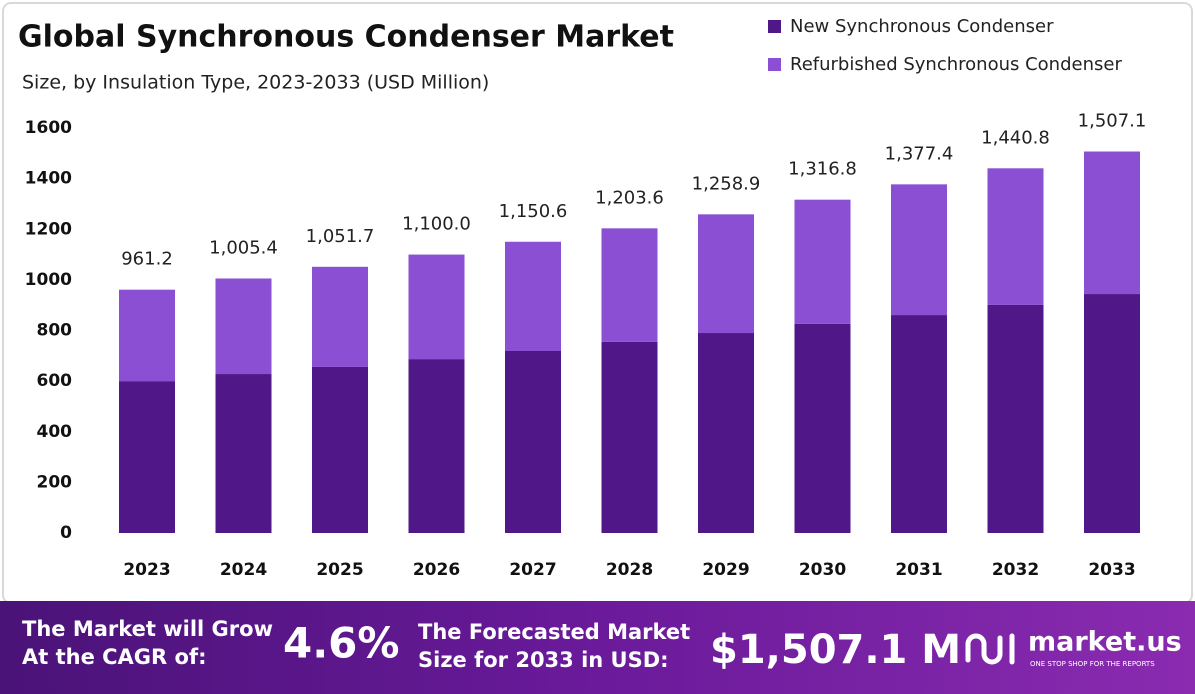 Image resolution: width=1195 pixels, height=694 pixels. What do you see at coordinates (956, 64) in the screenshot?
I see `legend-label: Refurbished Synchronous Condenser` at bounding box center [956, 64].